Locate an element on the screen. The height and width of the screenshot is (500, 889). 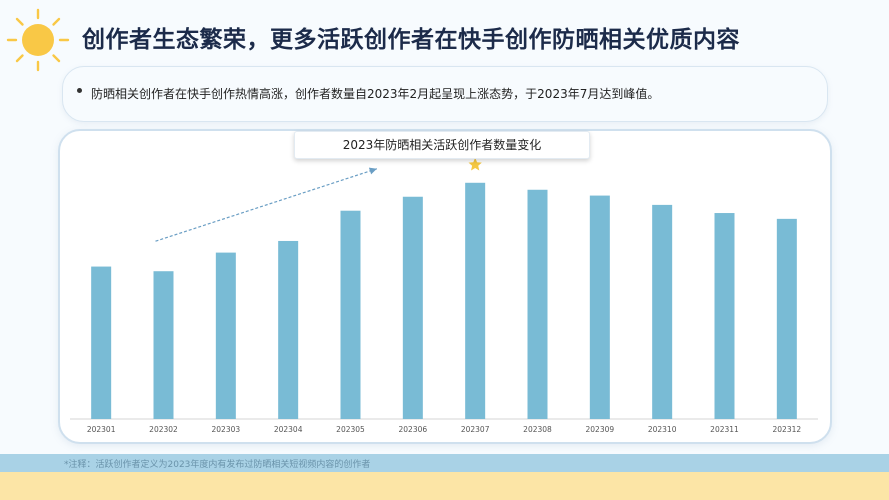
x-tick-label: 202307 is located at coordinates (475, 429).